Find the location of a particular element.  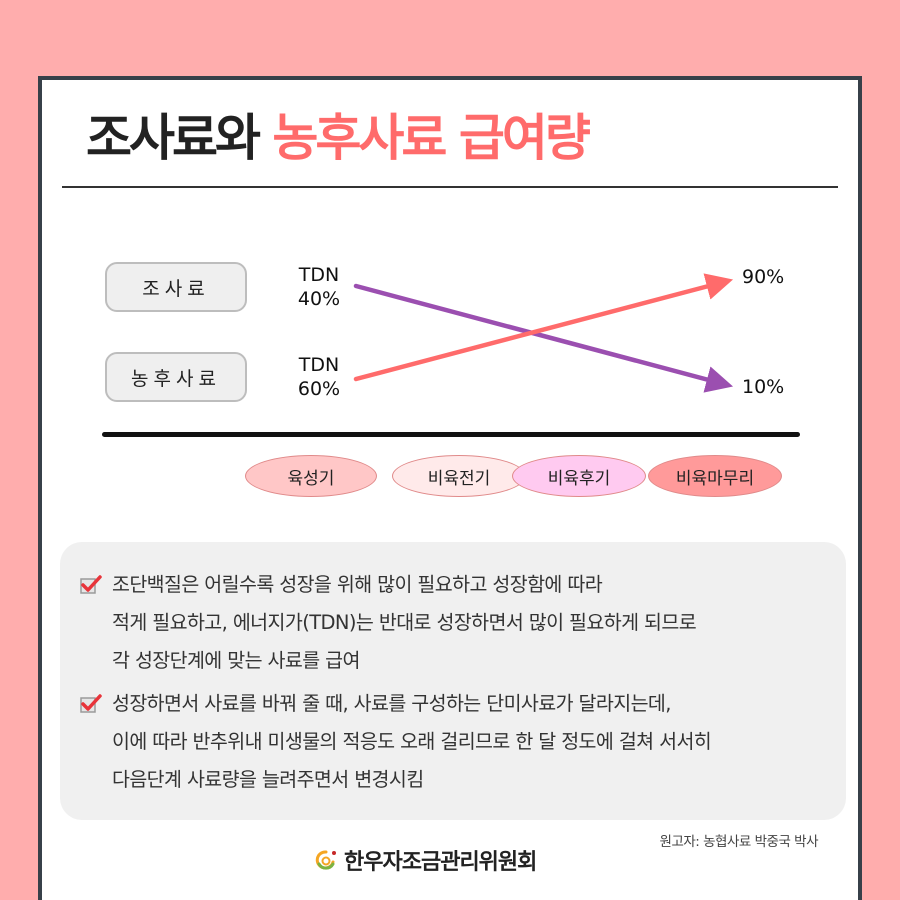

concentrate-trend-arrow is located at coordinates (543, 327).